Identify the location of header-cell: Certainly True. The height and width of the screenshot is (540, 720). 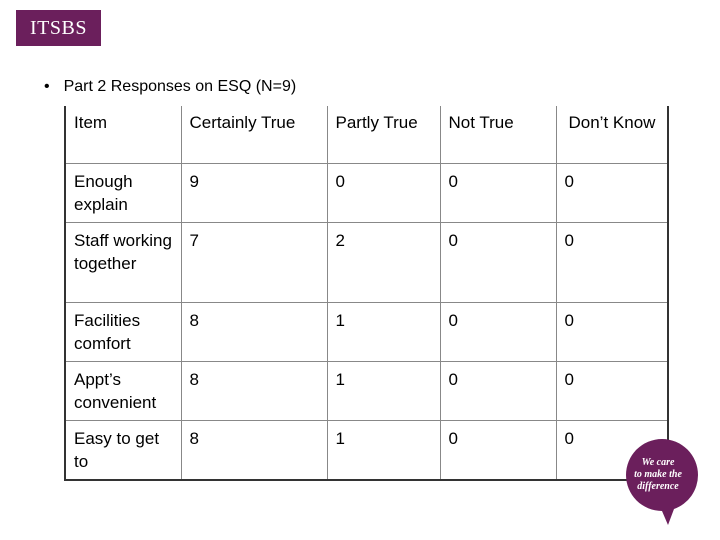
(254, 135).